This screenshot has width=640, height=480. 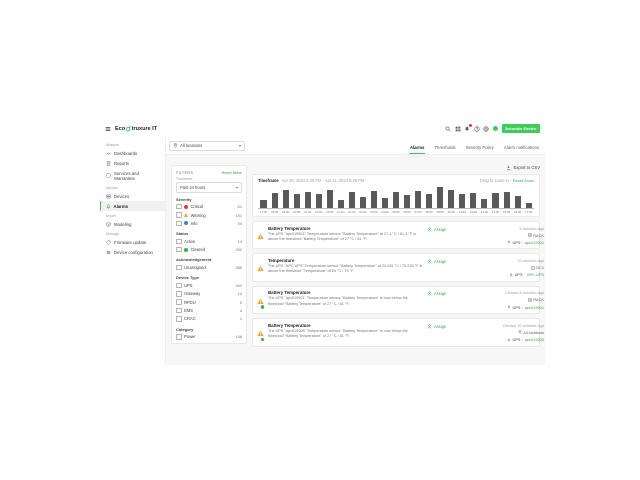 I want to click on filter-option-active: Active 14, so click(x=209, y=241).